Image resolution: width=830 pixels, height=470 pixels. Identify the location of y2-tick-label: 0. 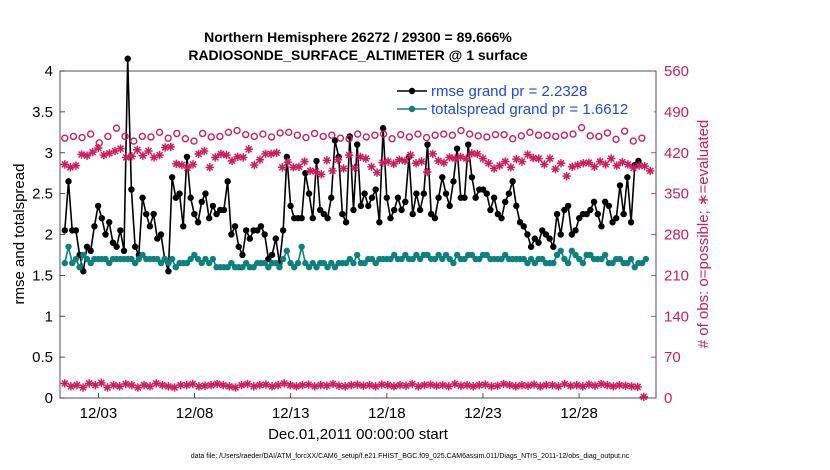
(668, 398).